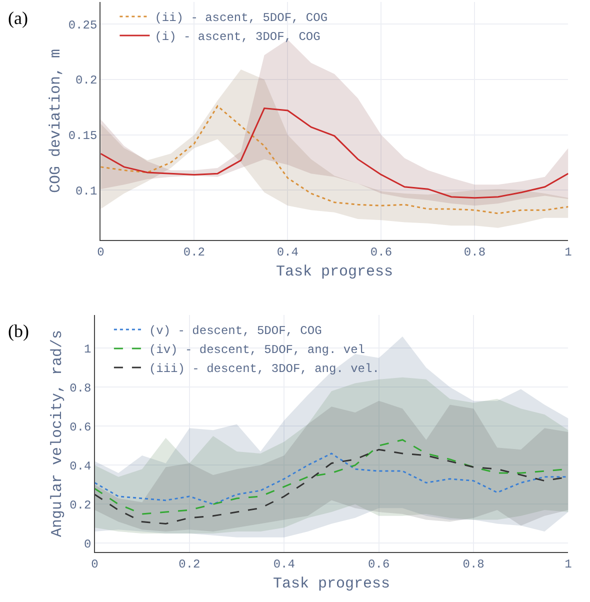 The height and width of the screenshot is (602, 590). What do you see at coordinates (81, 427) in the screenshot?
I see `y-tick-label: 0.6` at bounding box center [81, 427].